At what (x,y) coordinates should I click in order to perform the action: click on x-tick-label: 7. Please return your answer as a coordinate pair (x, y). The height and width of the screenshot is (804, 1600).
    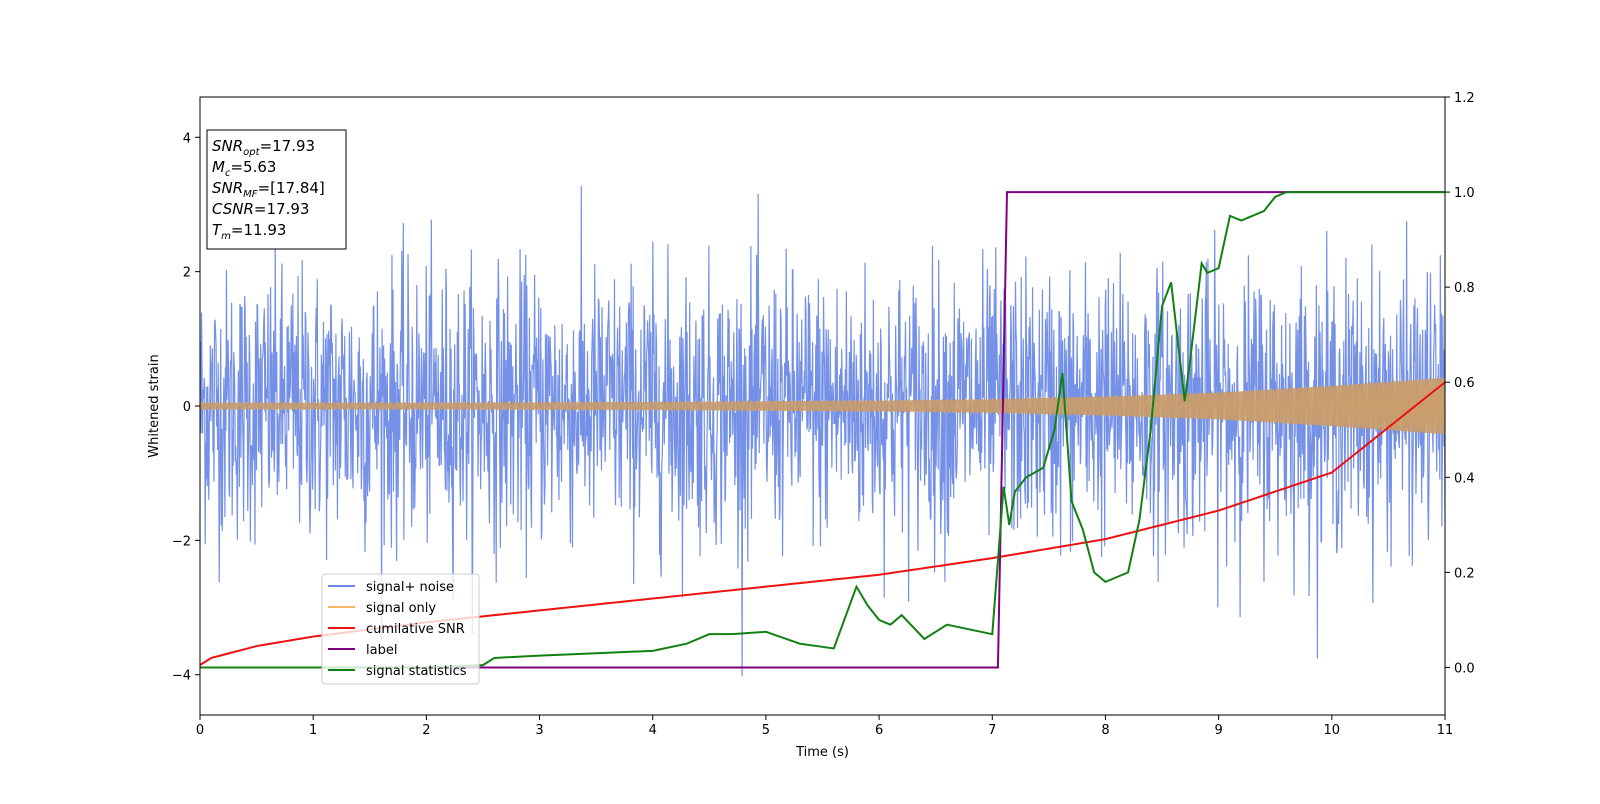
    Looking at the image, I should click on (992, 730).